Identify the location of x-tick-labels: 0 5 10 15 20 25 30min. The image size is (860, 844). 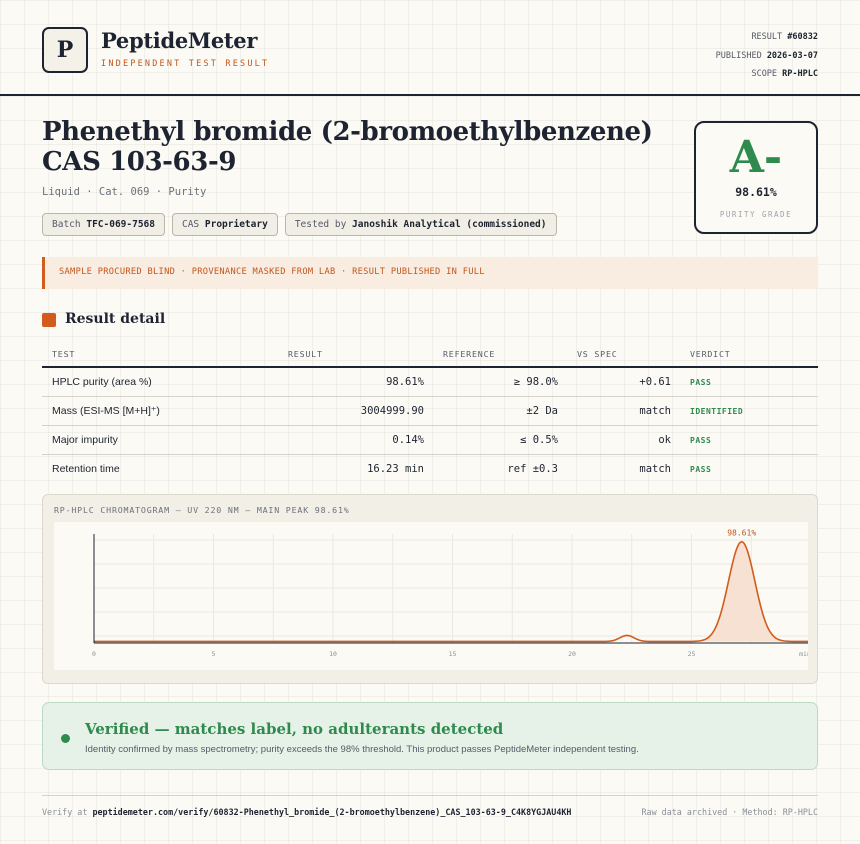
(450, 654).